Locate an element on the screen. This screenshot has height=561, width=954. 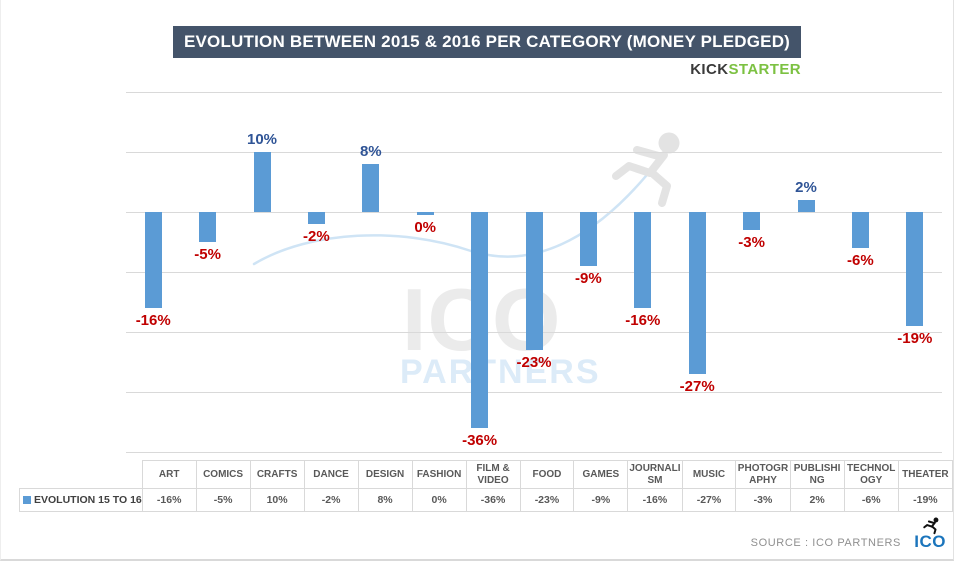
bar-label-film-video: -36% is located at coordinates (480, 440).